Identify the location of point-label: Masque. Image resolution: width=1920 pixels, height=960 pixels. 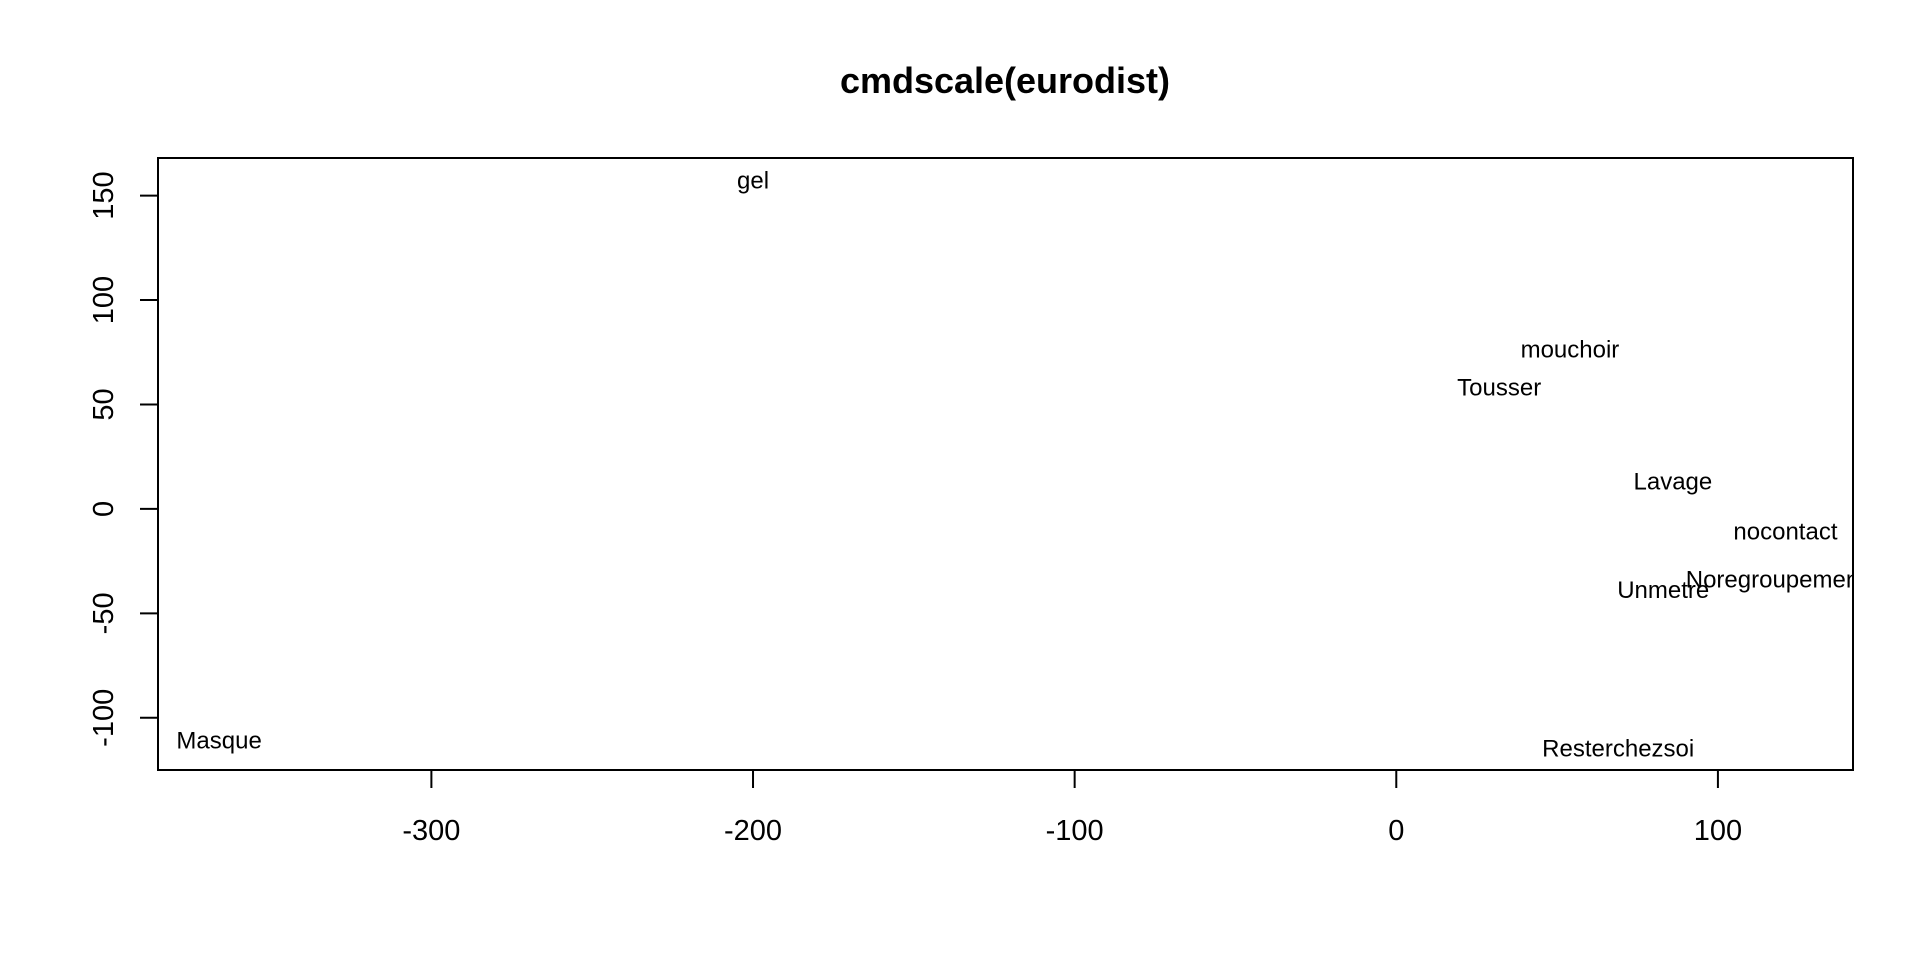
(218, 740).